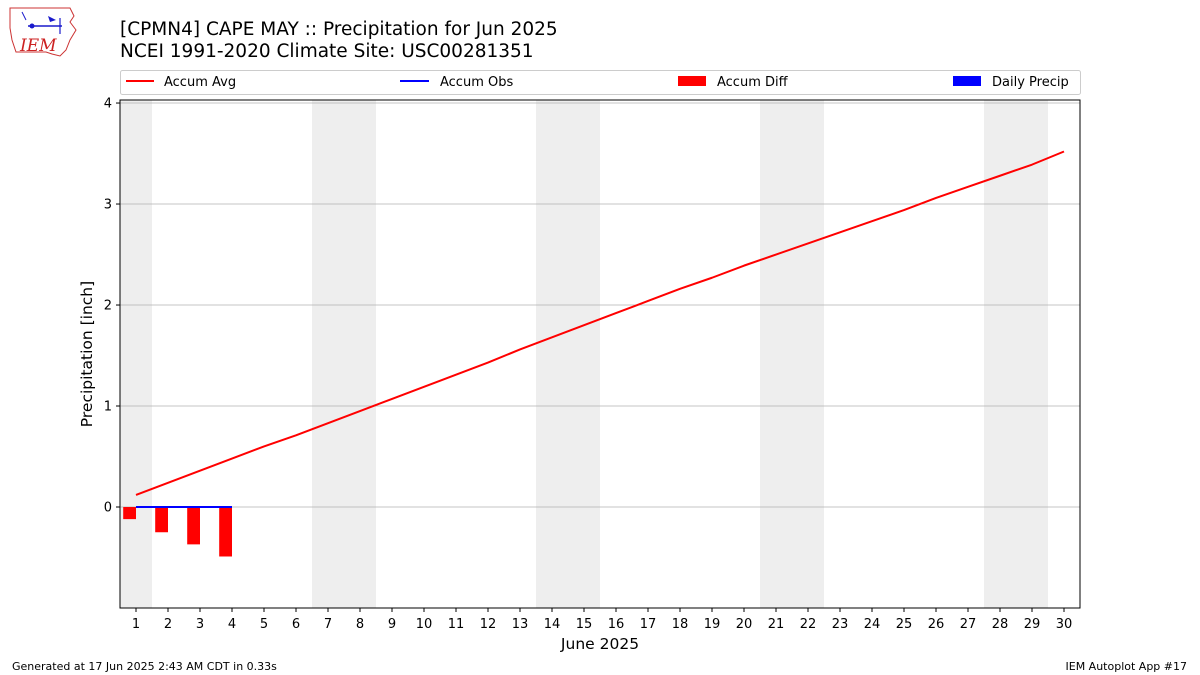  I want to click on x-tick-label-12: 12, so click(488, 624).